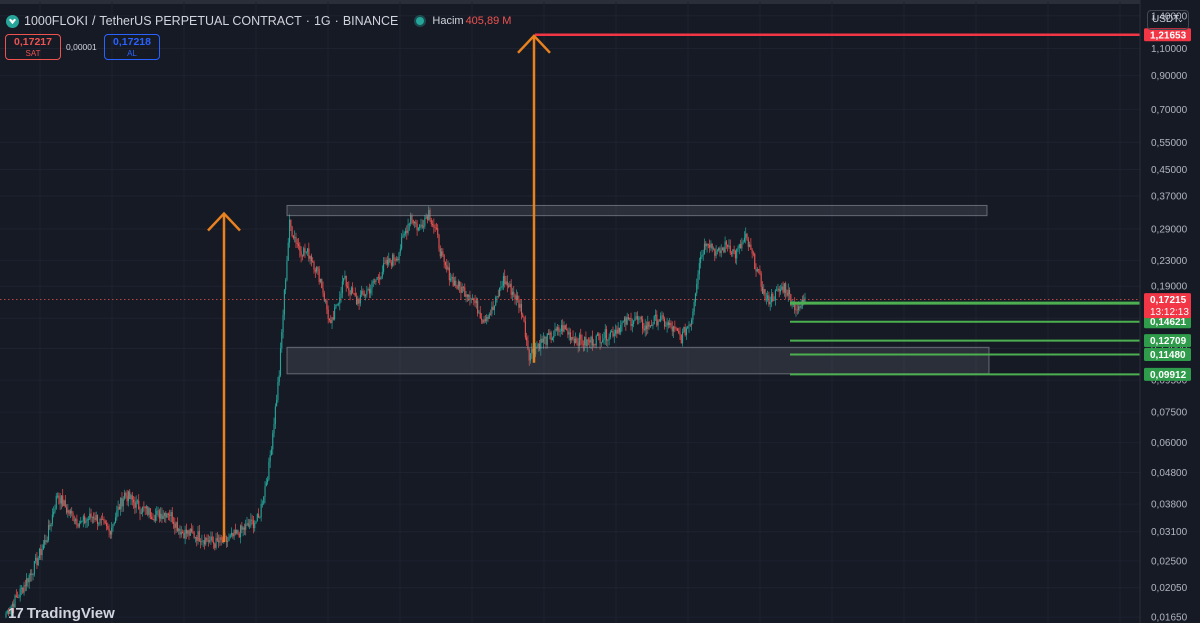 This screenshot has height=623, width=1200. Describe the element at coordinates (56, 21) in the screenshot. I see `symbol-name: 1000FLOKI` at that location.